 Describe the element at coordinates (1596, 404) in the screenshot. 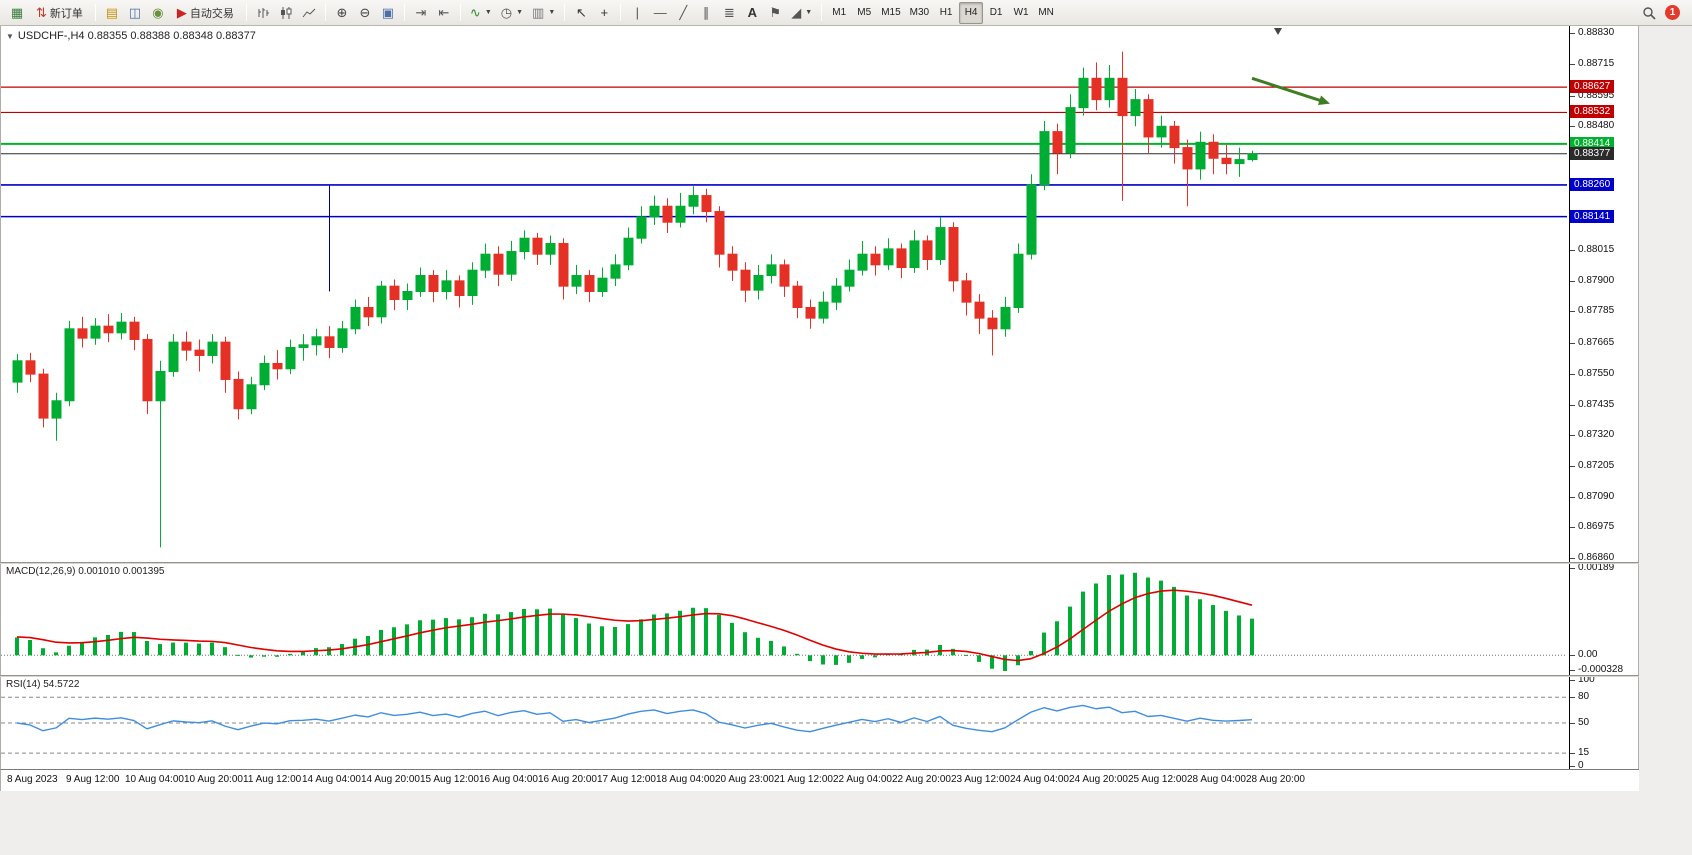

I see `y-axis-label: 0.87435` at that location.